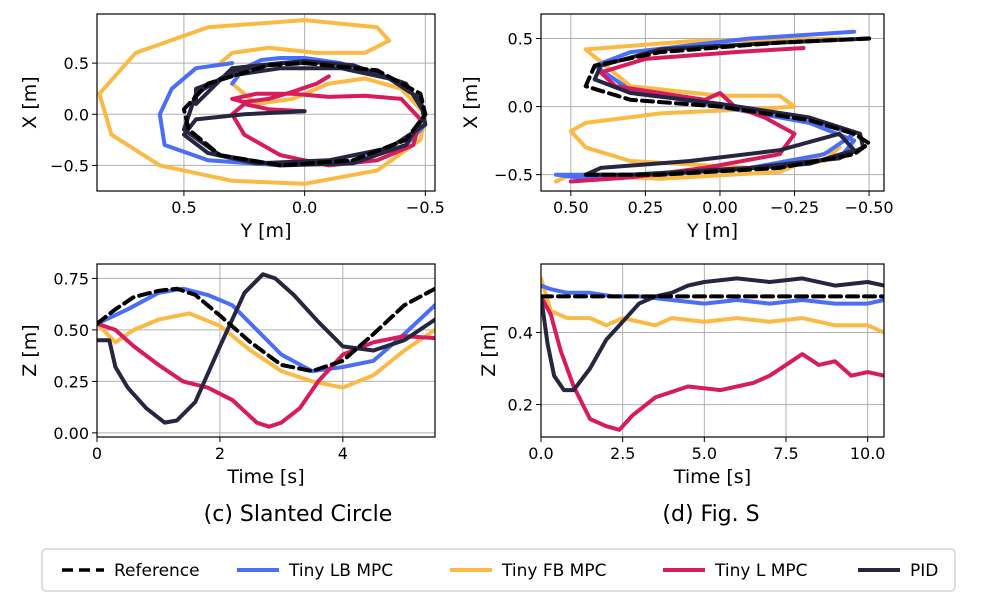 The image size is (997, 598). What do you see at coordinates (298, 514) in the screenshot?
I see `caption-left: (c) Slanted Circle` at bounding box center [298, 514].